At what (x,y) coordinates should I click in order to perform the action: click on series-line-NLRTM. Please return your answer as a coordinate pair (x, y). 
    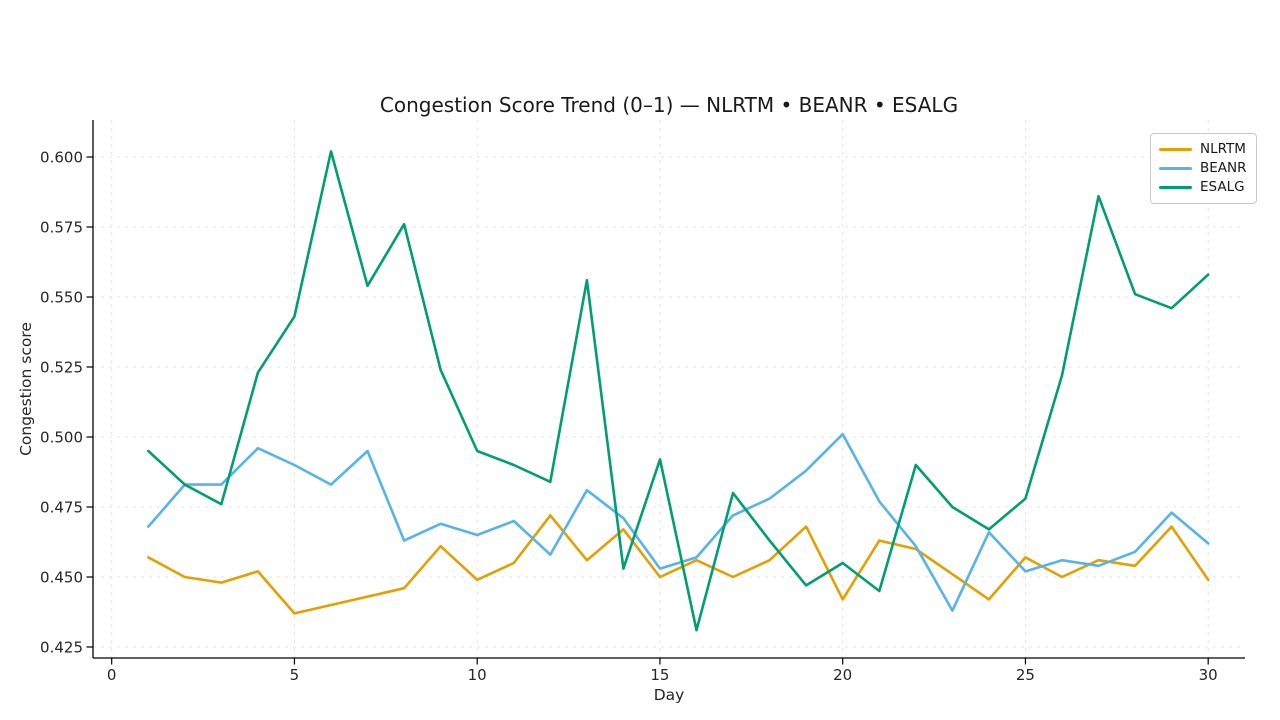
    Looking at the image, I should click on (678, 564).